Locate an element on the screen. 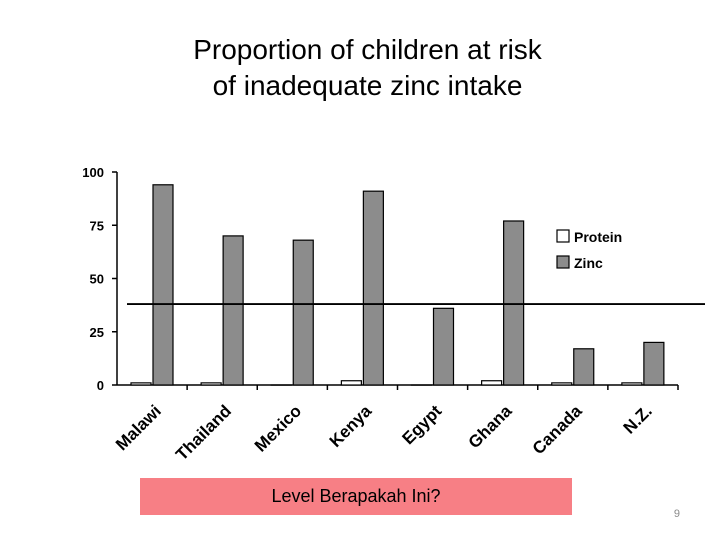 This screenshot has height=540, width=720. legend-label-protein: Protein is located at coordinates (598, 237).